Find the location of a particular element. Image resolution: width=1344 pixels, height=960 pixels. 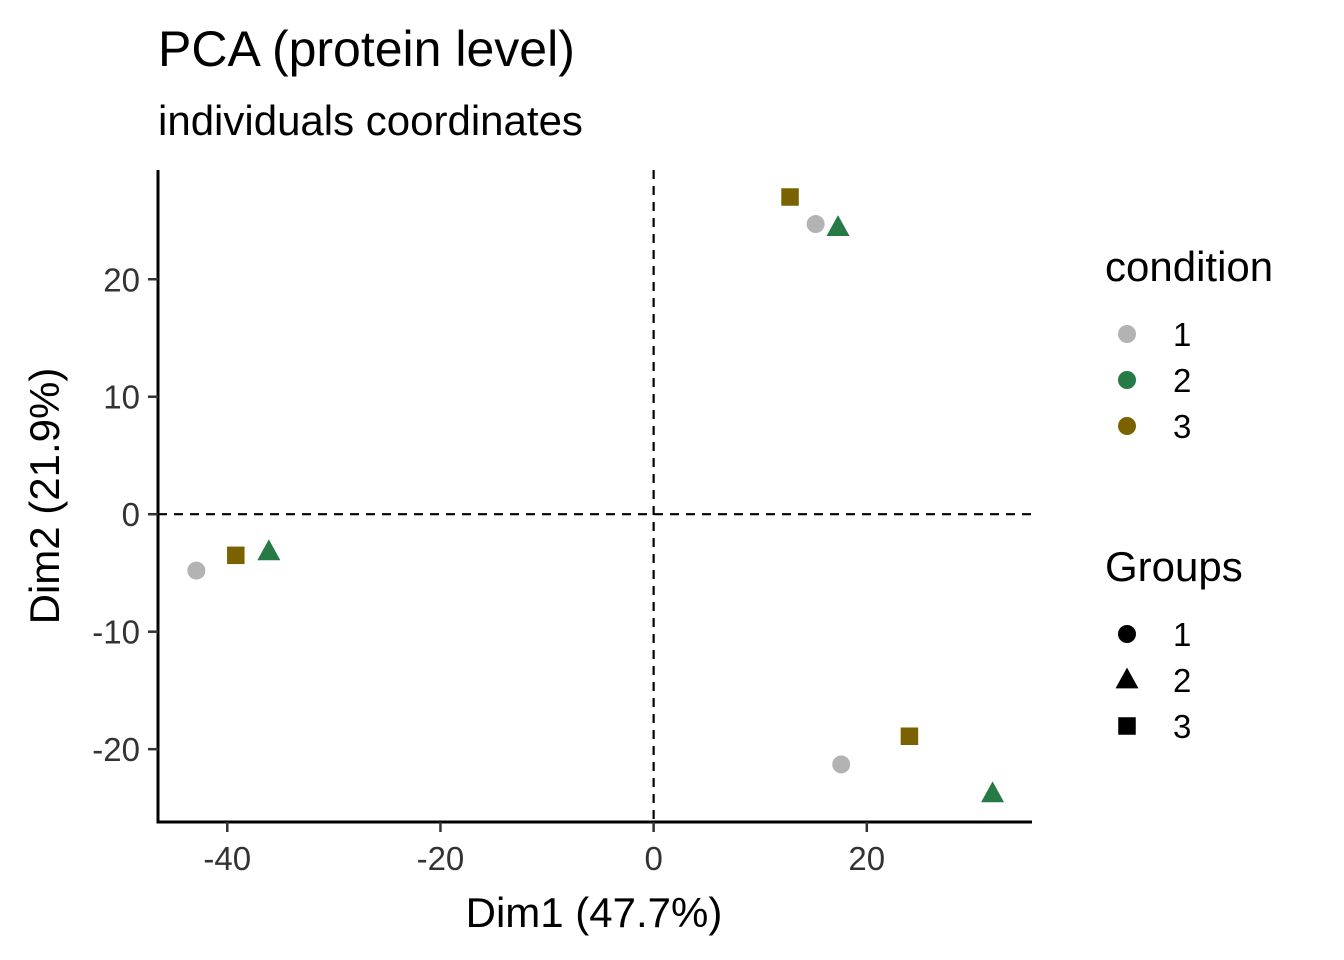

legend-groups: Groups 1 2 3 is located at coordinates (1174, 644).